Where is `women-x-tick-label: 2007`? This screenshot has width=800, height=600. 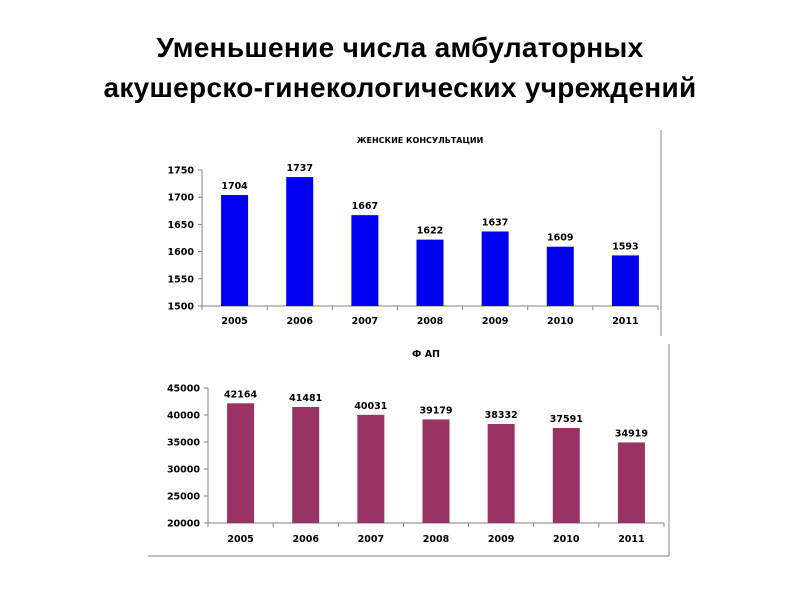 women-x-tick-label: 2007 is located at coordinates (365, 321).